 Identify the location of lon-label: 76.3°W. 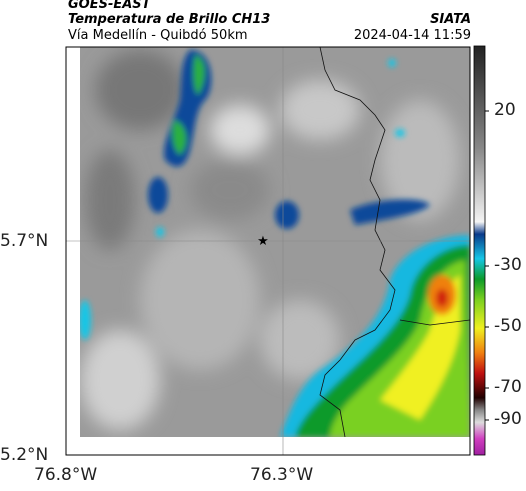
(282, 475).